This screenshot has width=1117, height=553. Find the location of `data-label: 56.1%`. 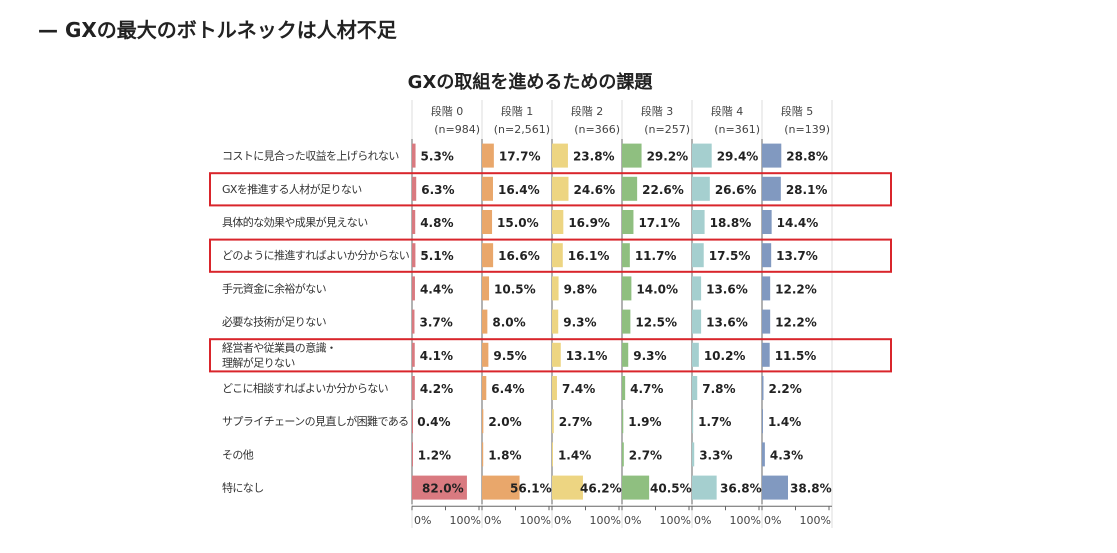

data-label: 56.1% is located at coordinates (531, 489).